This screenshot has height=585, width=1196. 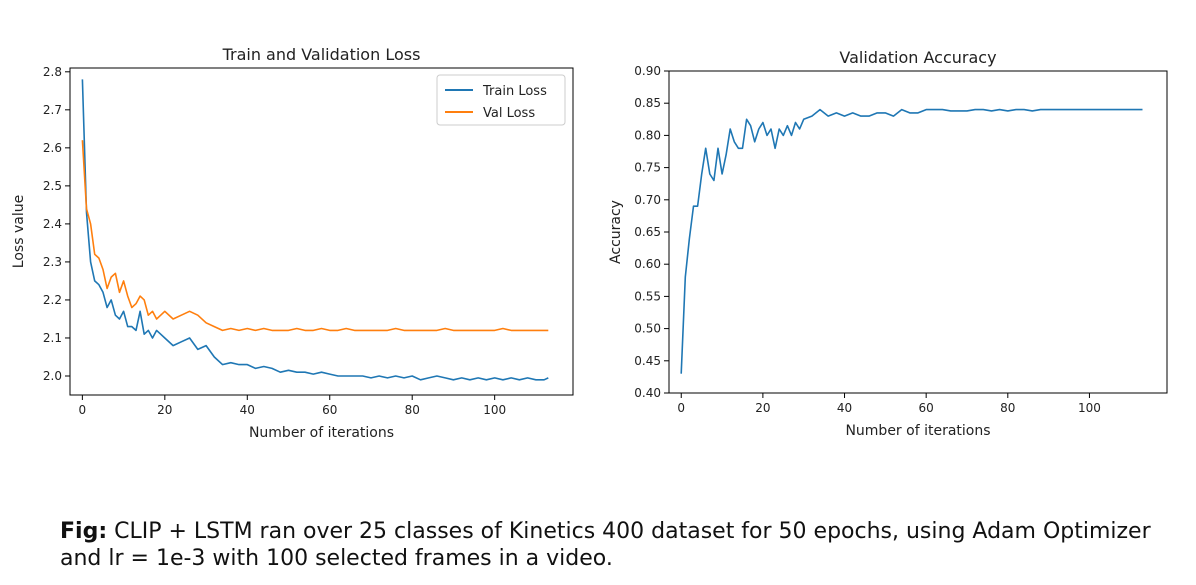 I want to click on caption-label: Fig:, so click(x=84, y=531).